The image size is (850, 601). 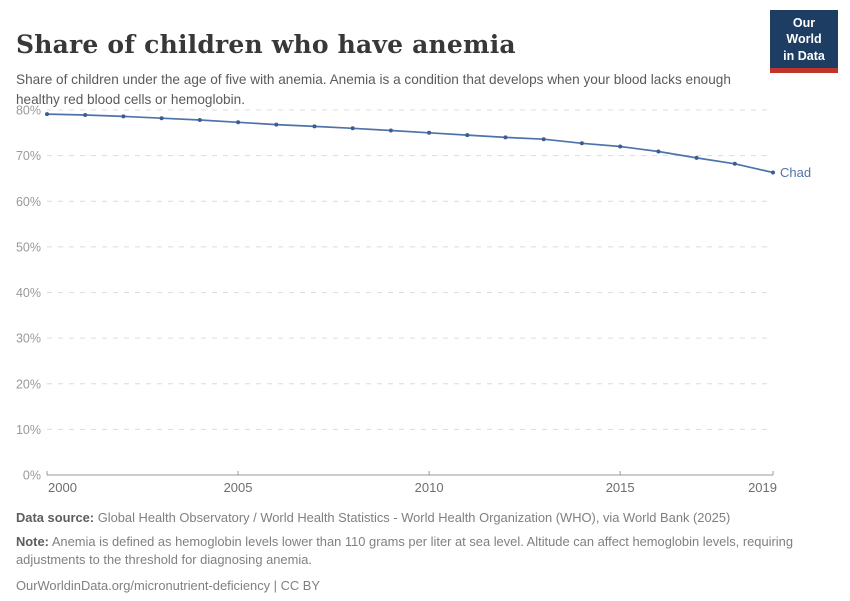 What do you see at coordinates (795, 172) in the screenshot?
I see `entity-label: Chad` at bounding box center [795, 172].